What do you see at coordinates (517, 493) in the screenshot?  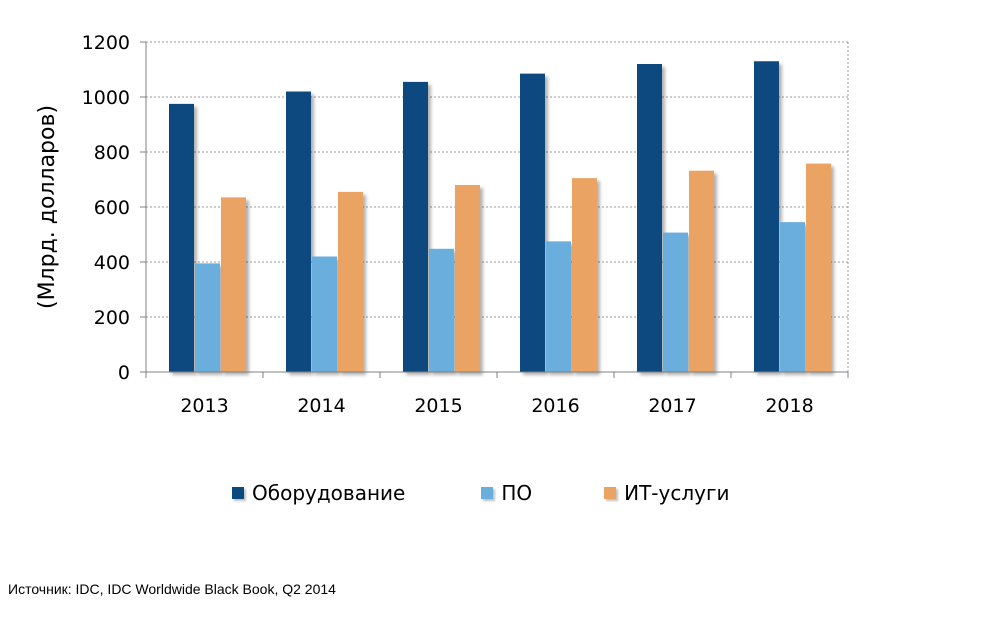 I see `legend-label-software: ПО` at bounding box center [517, 493].